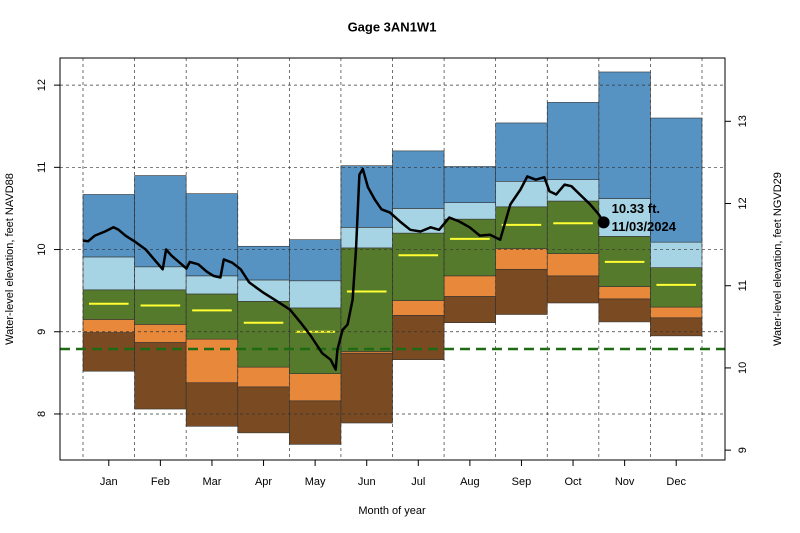 This screenshot has width=800, height=533. I want to click on y-axis-label: Water-level elevation, feet NAVD88, so click(10, 259).